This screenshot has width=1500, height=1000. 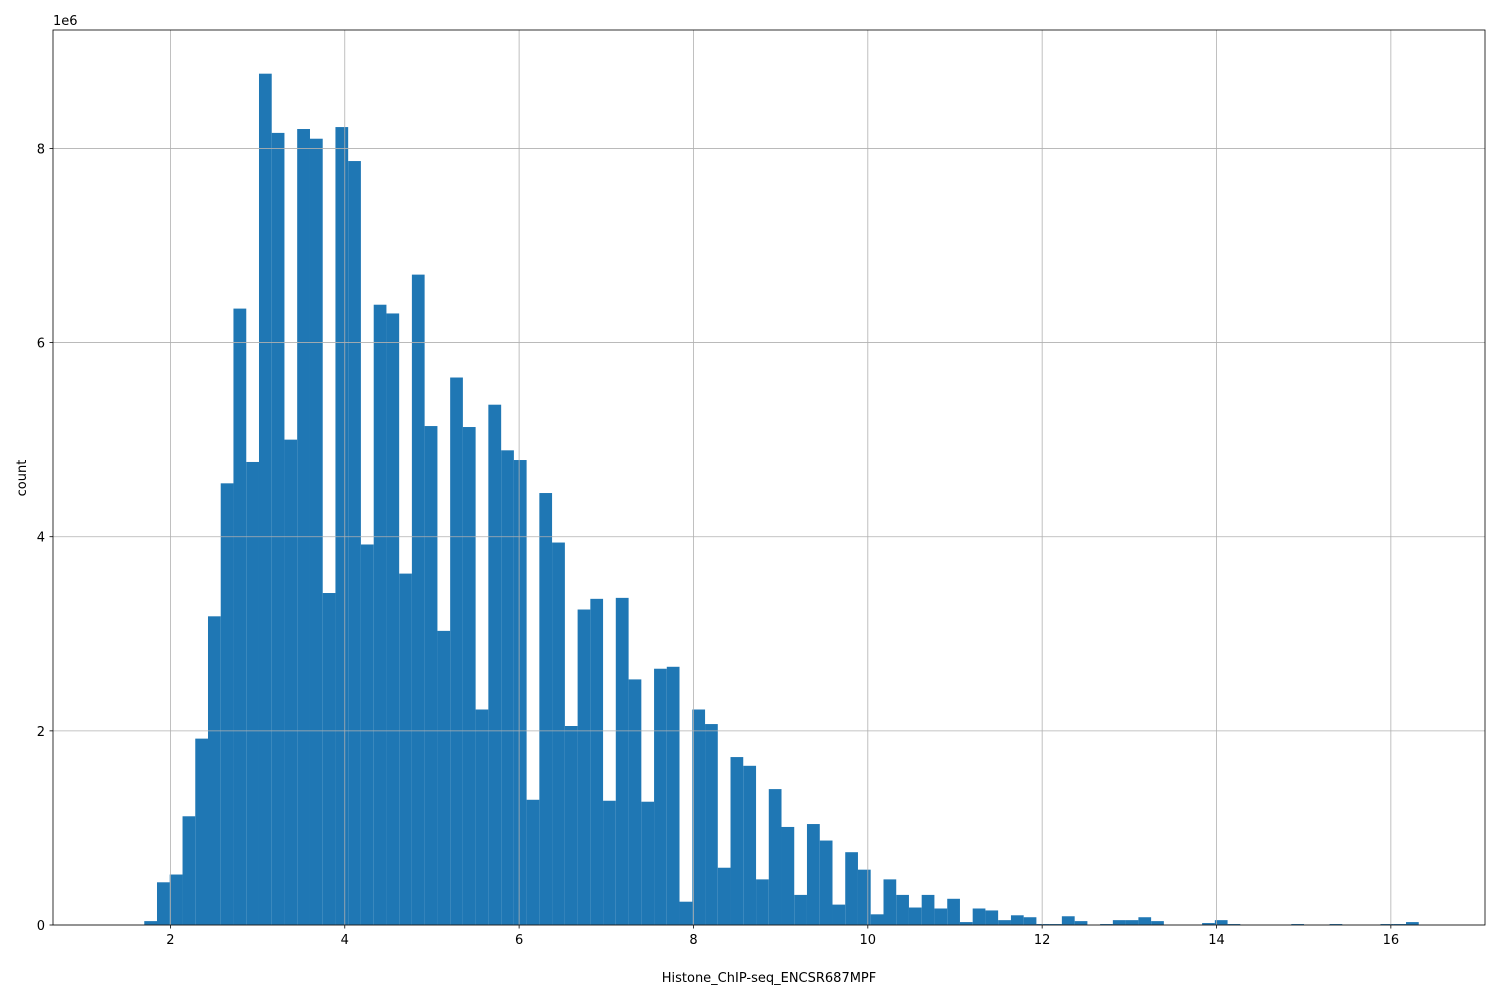 I want to click on y-offset-label: 1e6, so click(x=65, y=21).